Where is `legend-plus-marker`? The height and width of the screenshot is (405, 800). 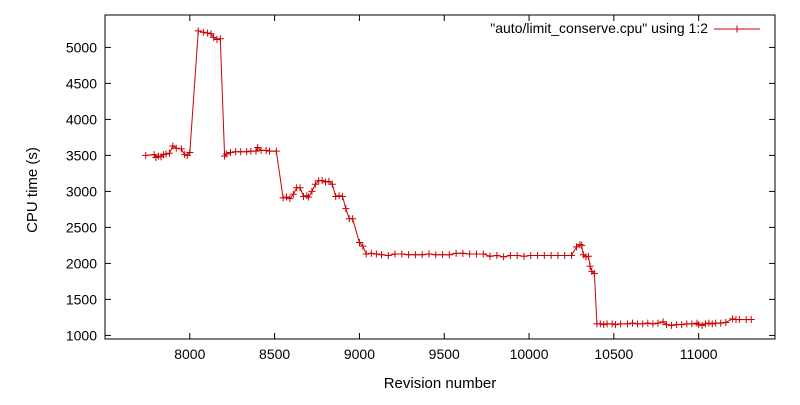 legend-plus-marker is located at coordinates (737, 29).